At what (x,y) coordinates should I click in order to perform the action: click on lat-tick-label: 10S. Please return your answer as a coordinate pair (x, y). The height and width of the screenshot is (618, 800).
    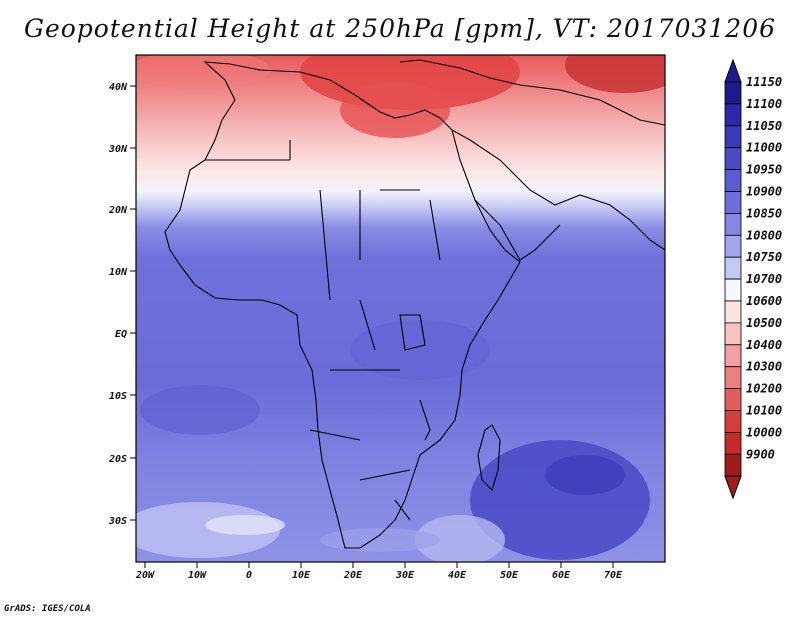
    Looking at the image, I should click on (118, 396).